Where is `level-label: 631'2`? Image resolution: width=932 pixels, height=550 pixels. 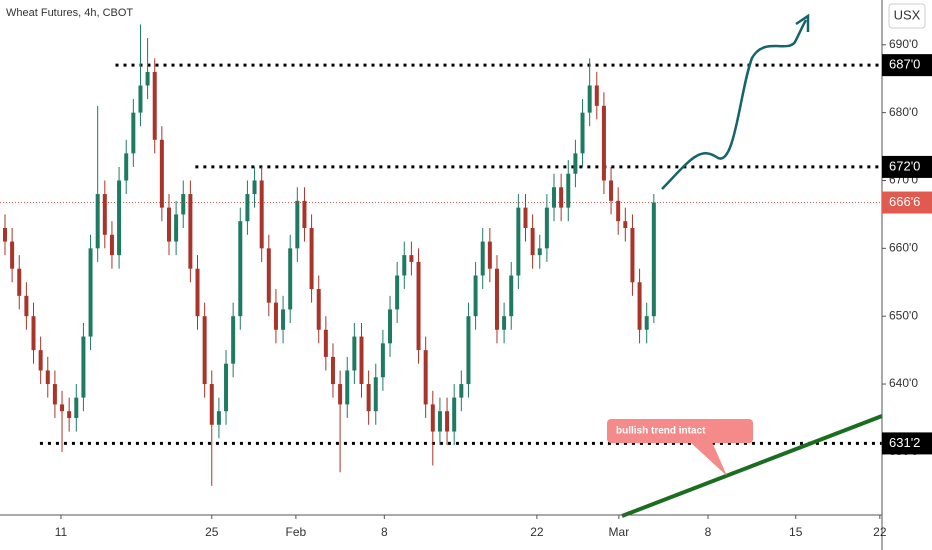 level-label: 631'2 is located at coordinates (904, 442).